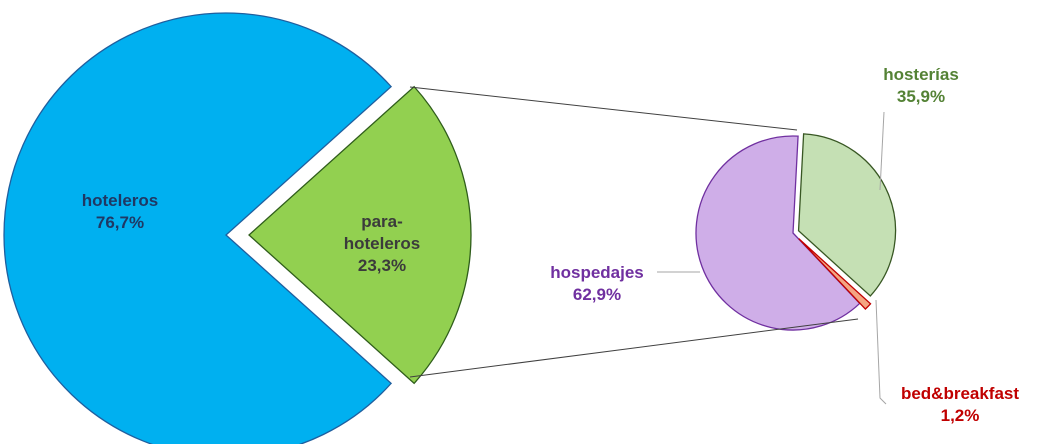 Image resolution: width=1038 pixels, height=444 pixels. I want to click on slice-category: bed&breakfast, so click(960, 393).